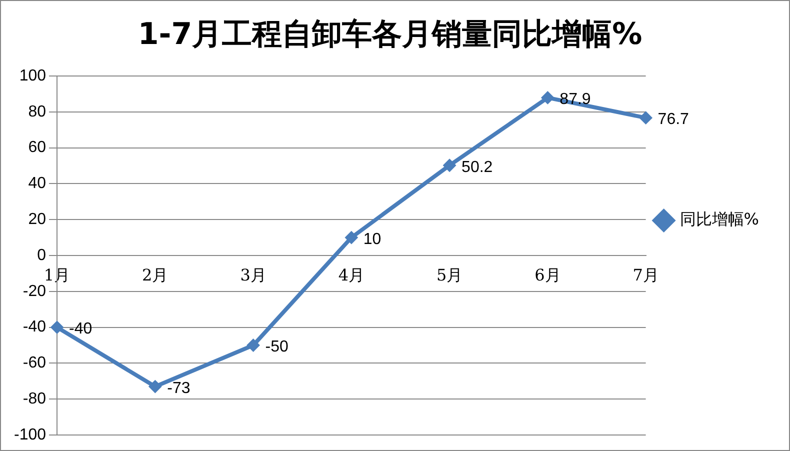  Describe the element at coordinates (37, 147) in the screenshot. I see `y-tick-label: 60` at that location.